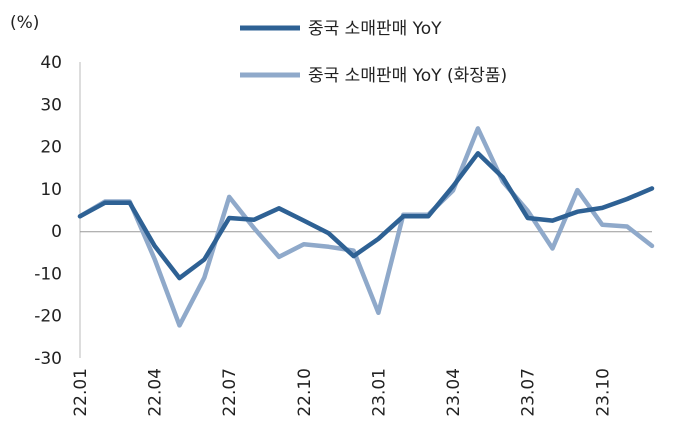  What do you see at coordinates (51, 63) in the screenshot?
I see `y-tick-label: 40` at bounding box center [51, 63].